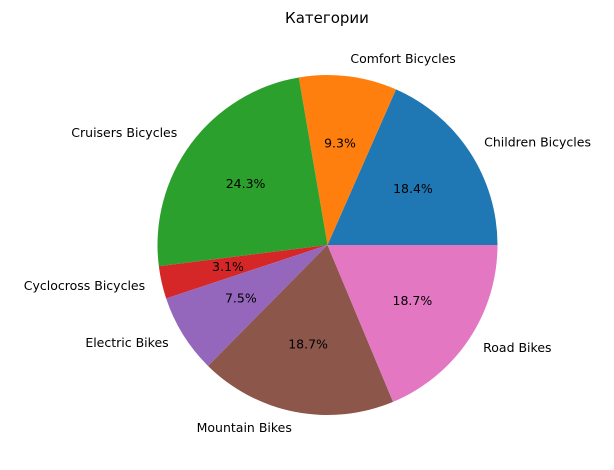  Describe the element at coordinates (412, 167) in the screenshot. I see `pie-slice-children-bicycles` at that location.